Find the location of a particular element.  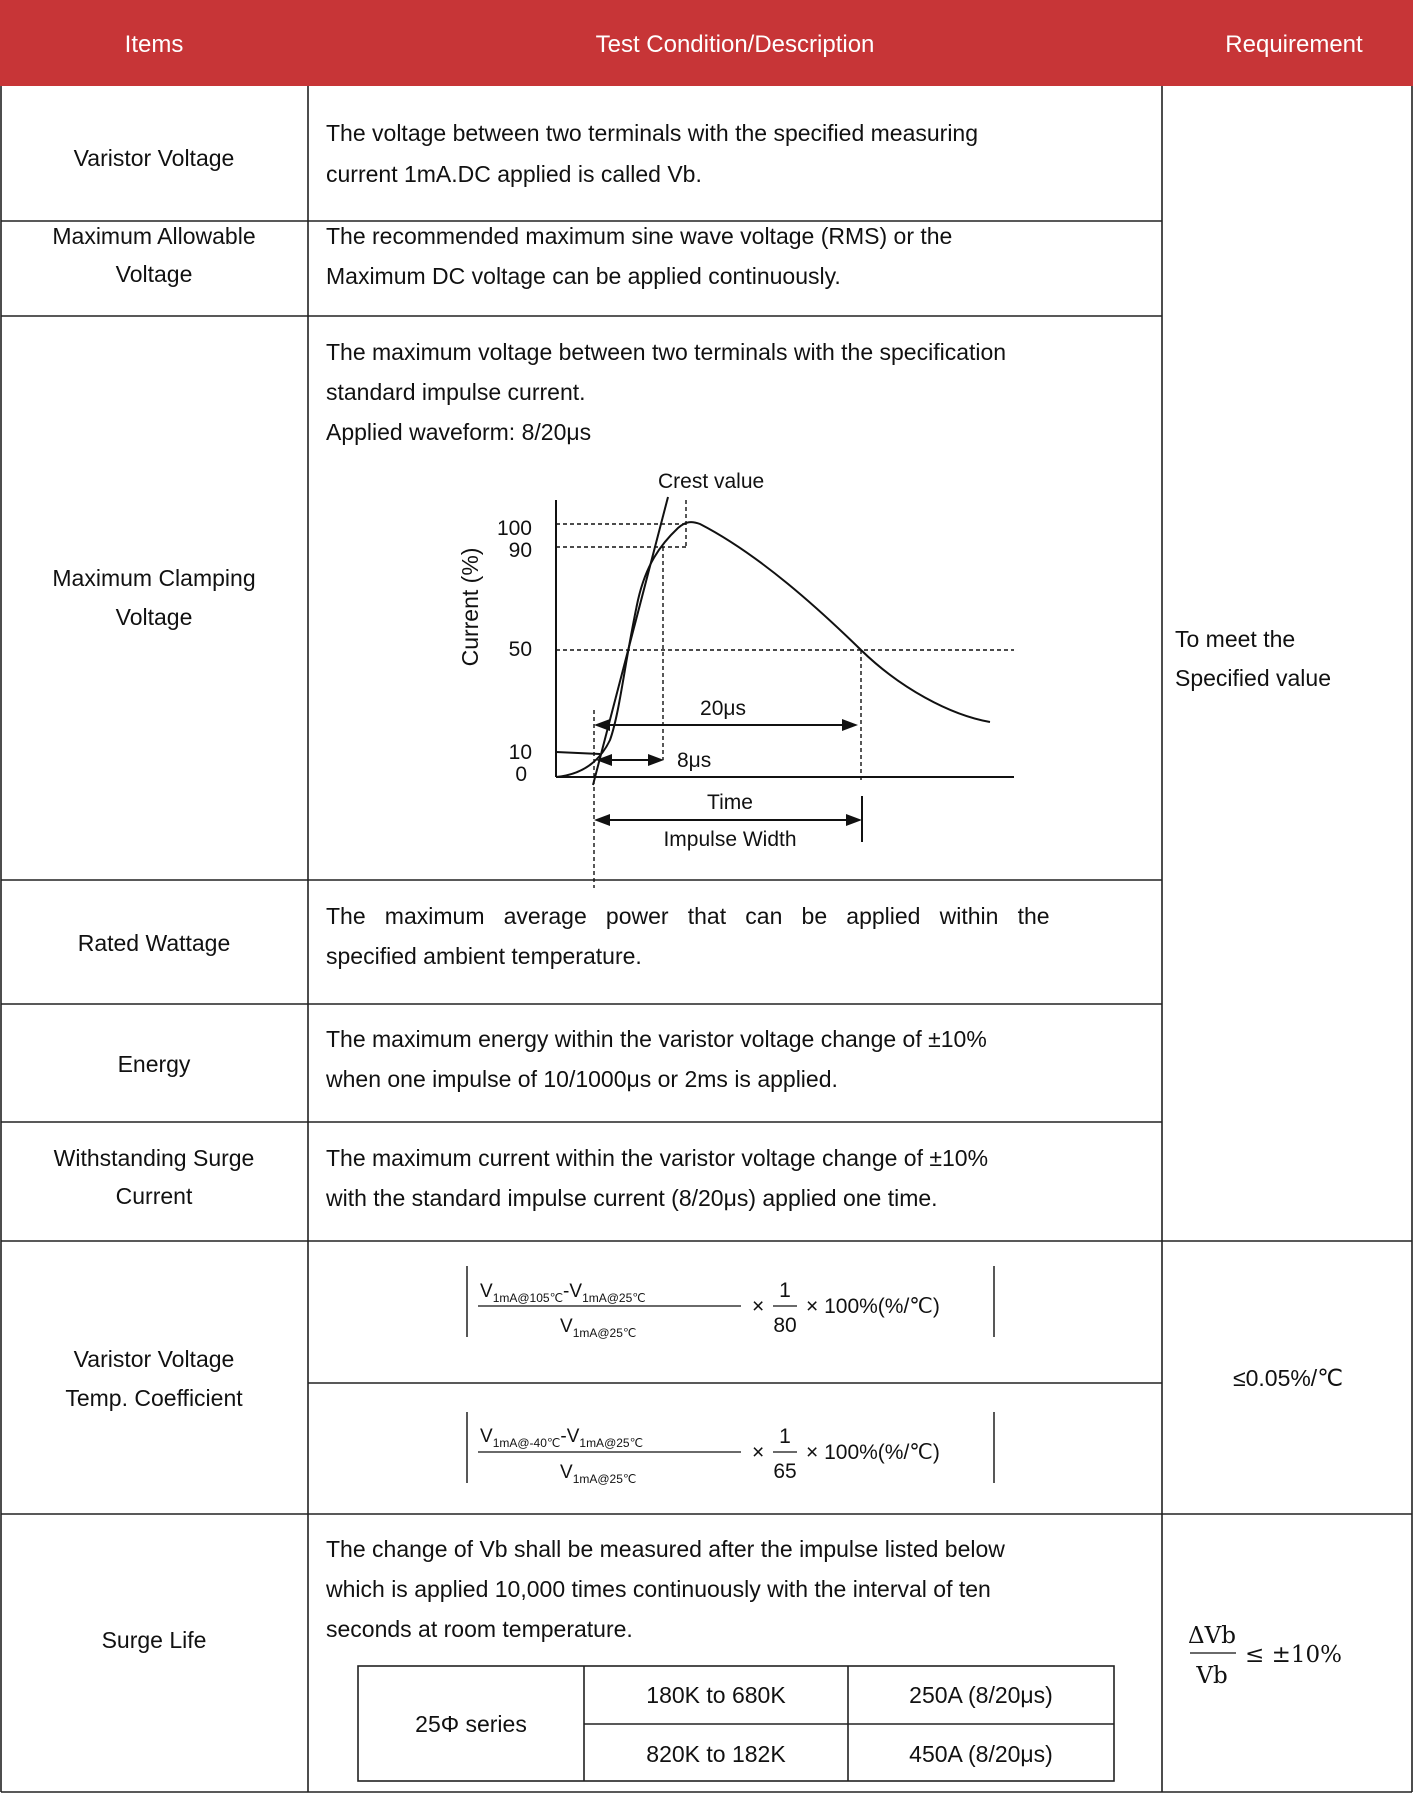

header-test-condition: Test Condition/Description is located at coordinates (735, 44).